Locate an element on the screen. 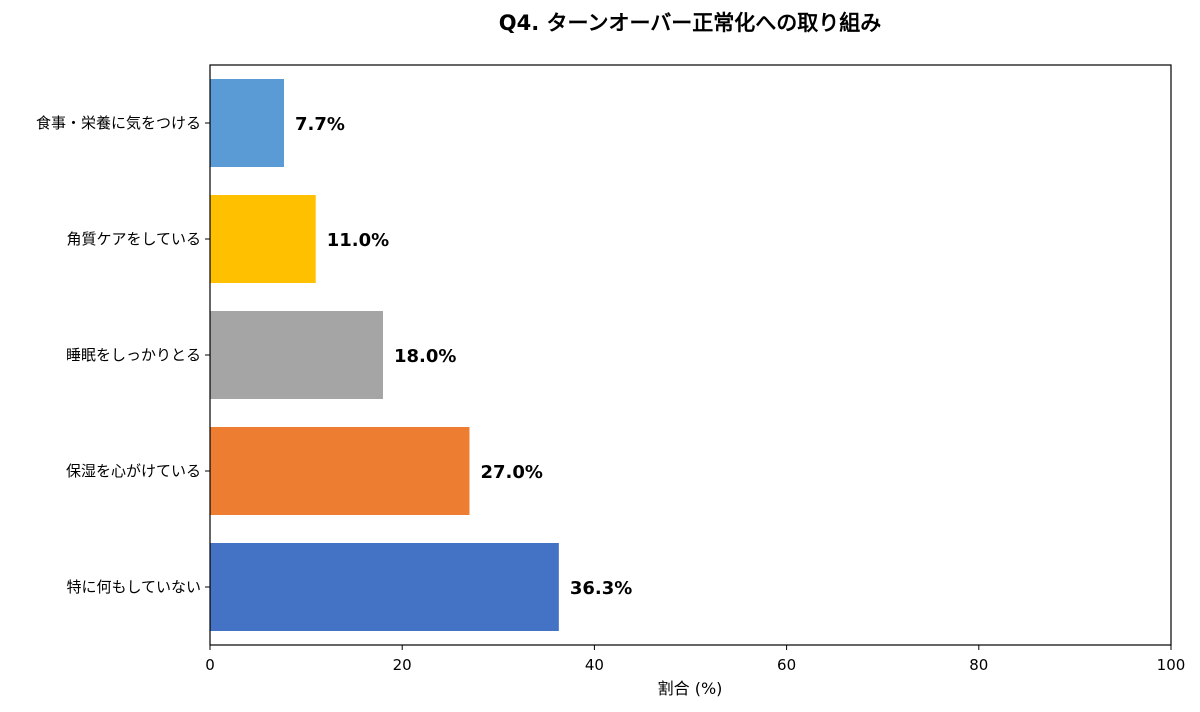 This screenshot has height=712, width=1200. category-label-nothing: 特に何もしていない is located at coordinates (133, 587).